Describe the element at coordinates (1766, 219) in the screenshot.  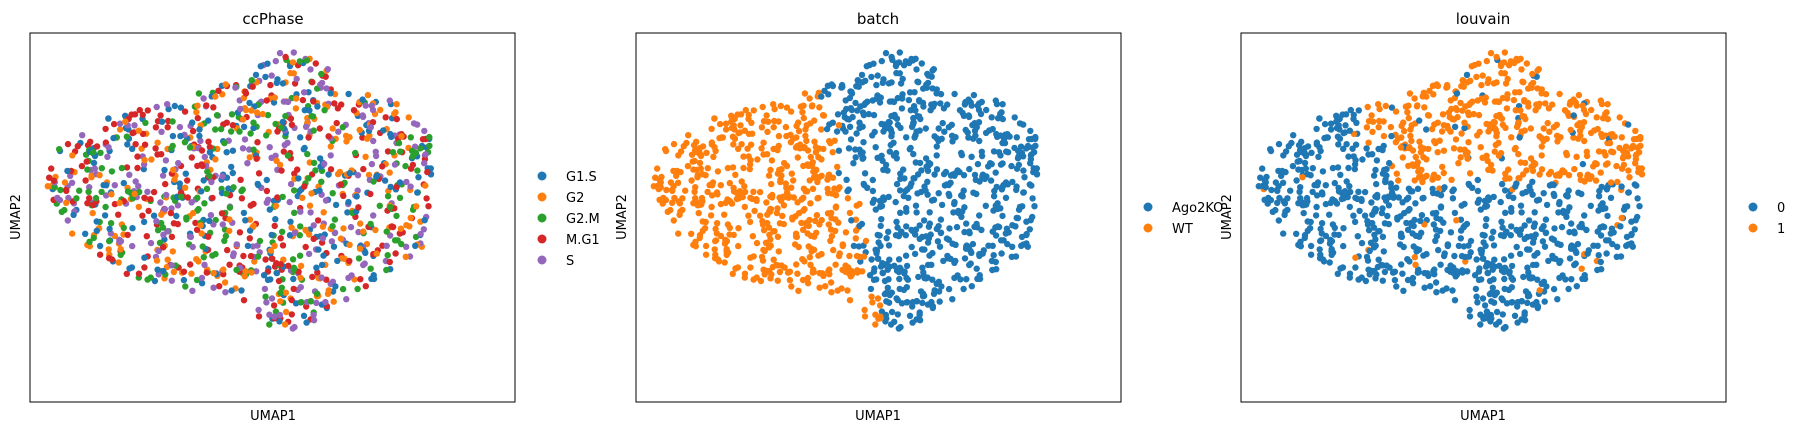
I see `legend: 0 1` at that location.